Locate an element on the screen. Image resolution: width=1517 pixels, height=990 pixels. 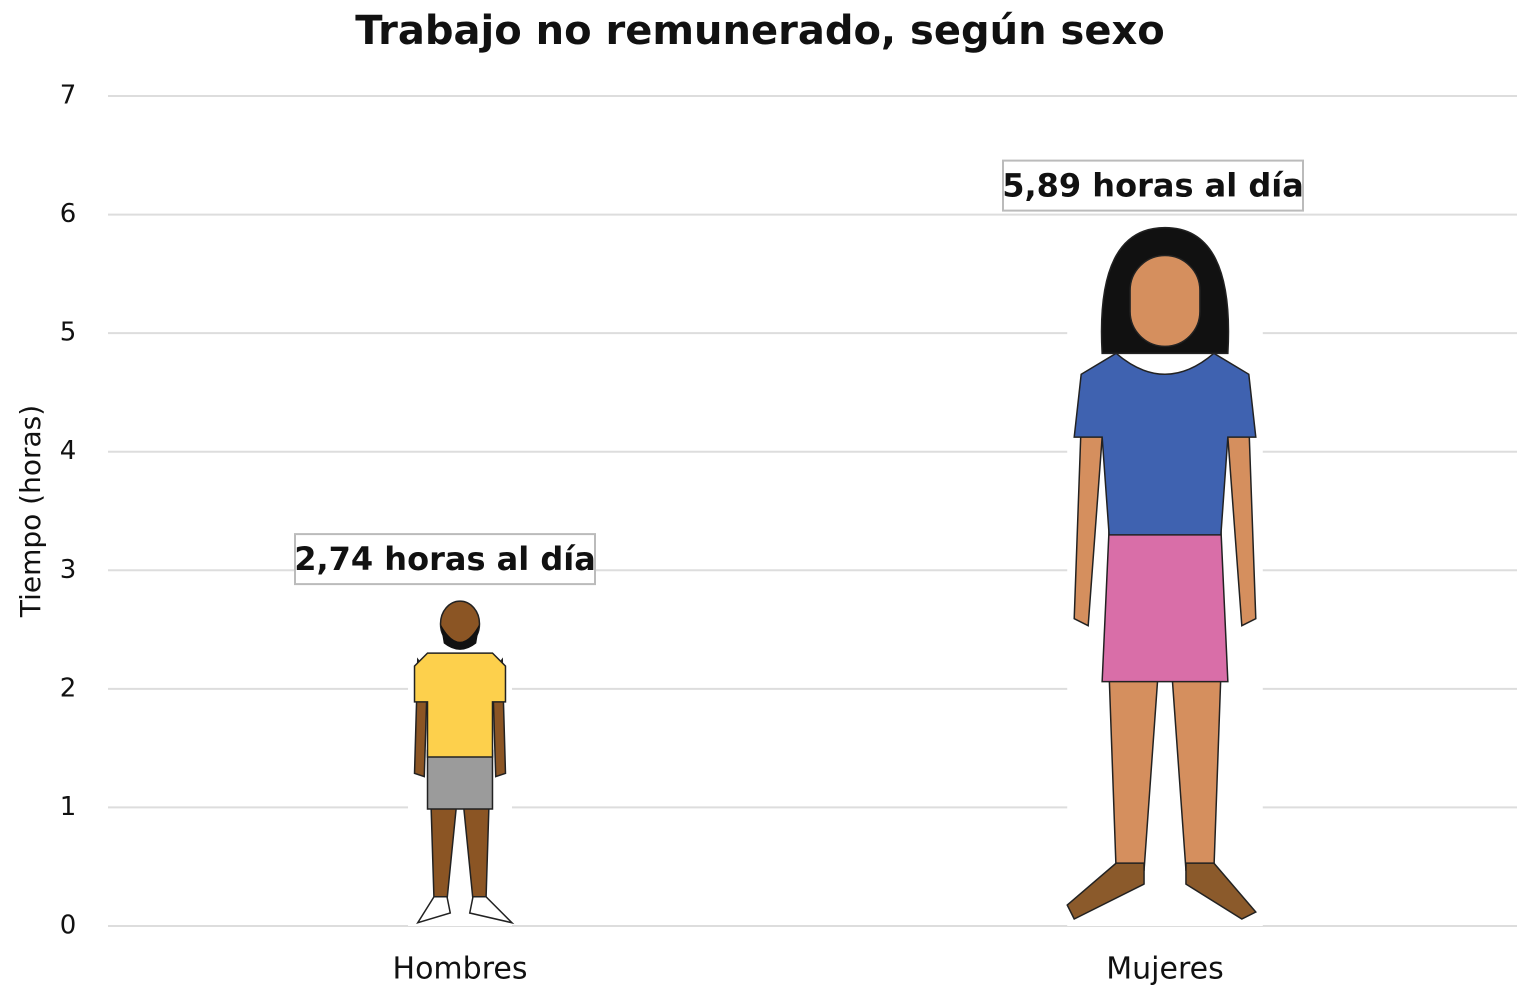
y-tick-label: 0 is located at coordinates (68, 926).